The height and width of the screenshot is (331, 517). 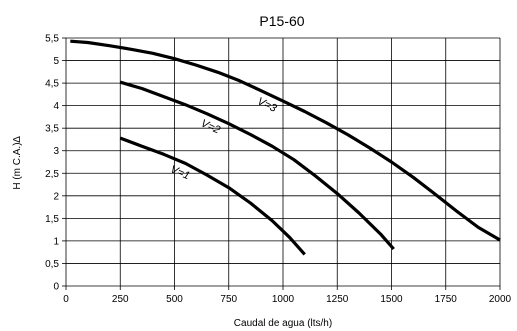 What do you see at coordinates (56, 106) in the screenshot?
I see `y-tick-label: 4` at bounding box center [56, 106].